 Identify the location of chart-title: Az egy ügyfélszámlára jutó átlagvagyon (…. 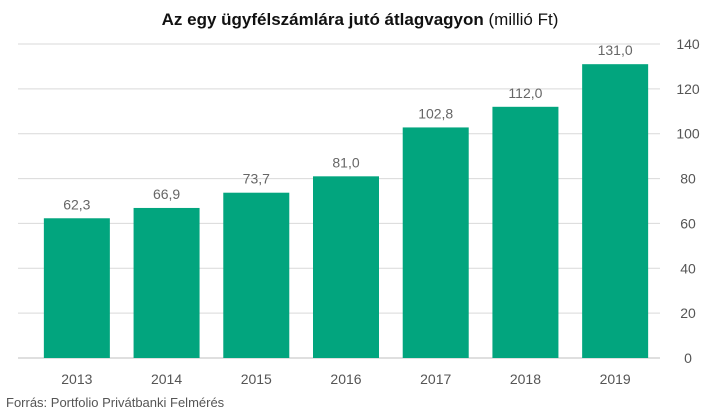
(360, 20).